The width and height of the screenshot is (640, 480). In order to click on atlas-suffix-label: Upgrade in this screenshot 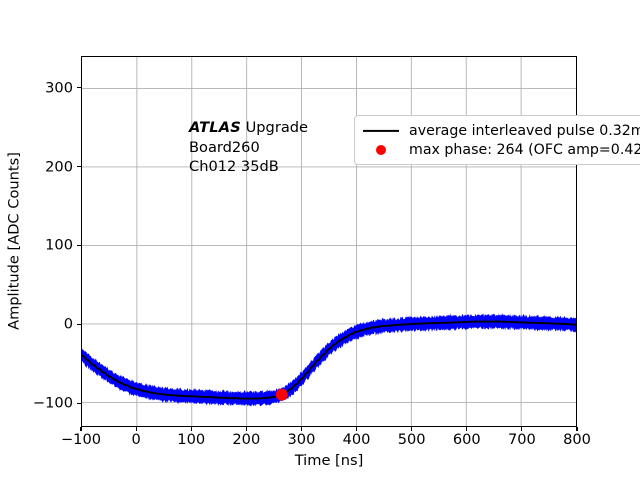, I will do `click(274, 127)`.